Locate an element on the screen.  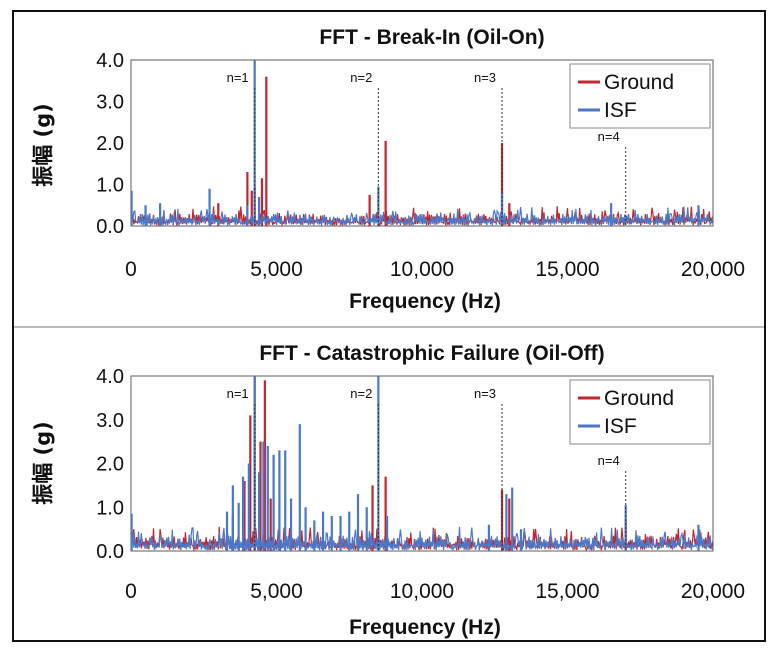
panel-divider is located at coordinates (389, 327).